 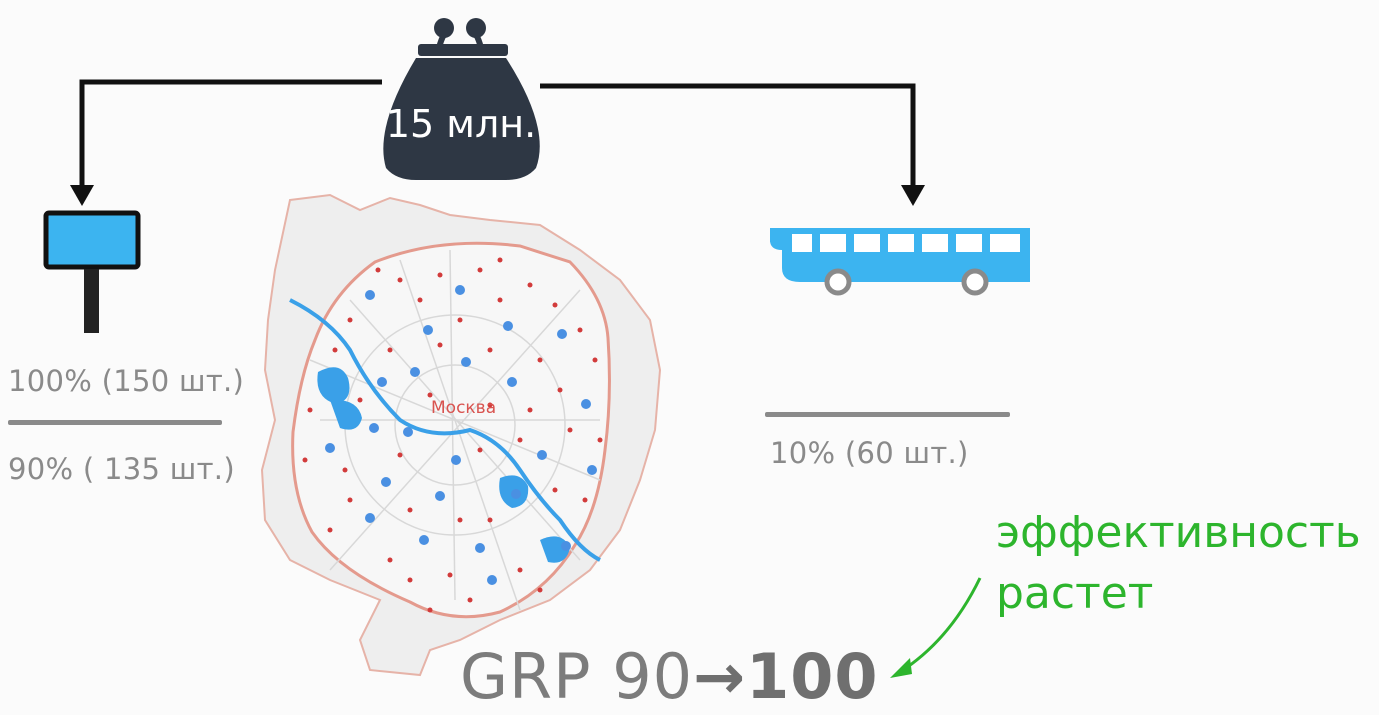 What do you see at coordinates (936, 627) in the screenshot?
I see `arrow-to-result` at bounding box center [936, 627].